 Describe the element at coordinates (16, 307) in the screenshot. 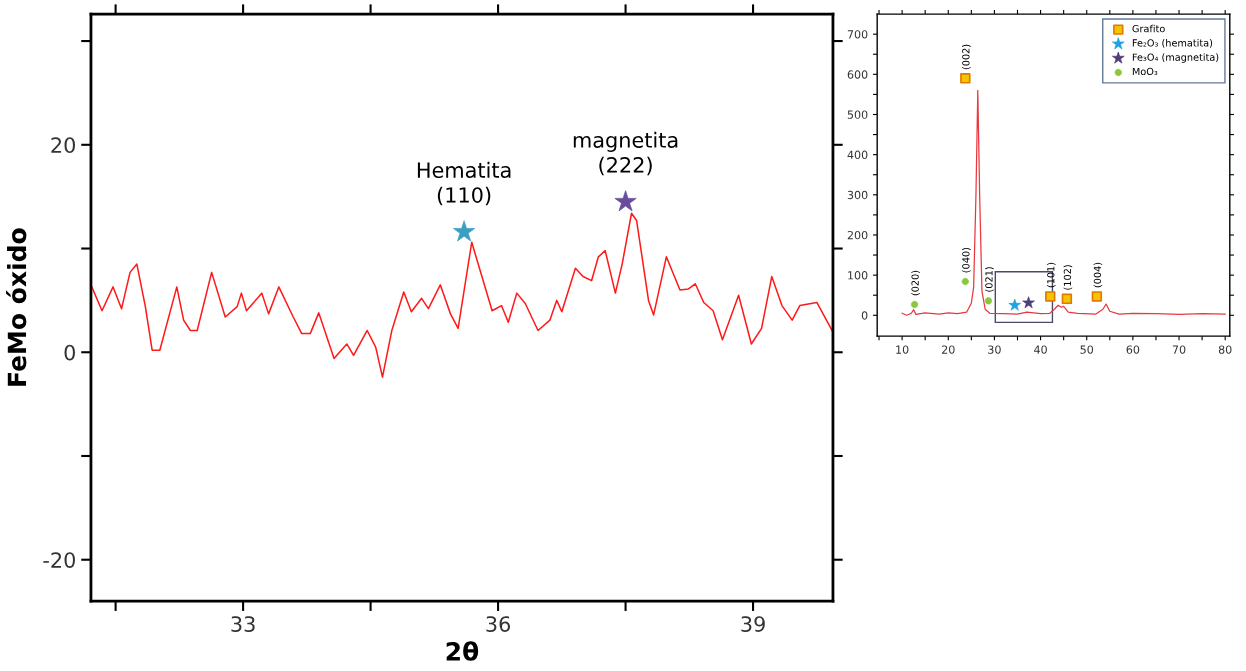

I see `y-axis-title: FeMo óxido` at that location.